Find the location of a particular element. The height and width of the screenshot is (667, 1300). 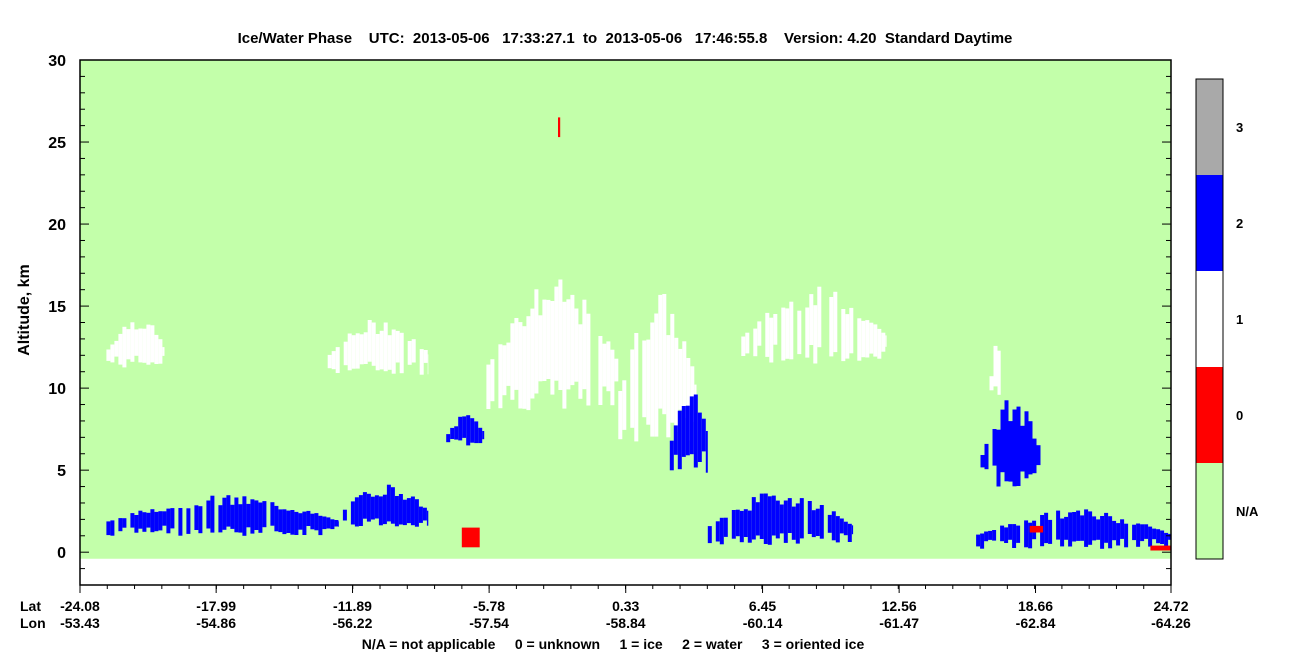

unknown-cell is located at coordinates (1036, 529).